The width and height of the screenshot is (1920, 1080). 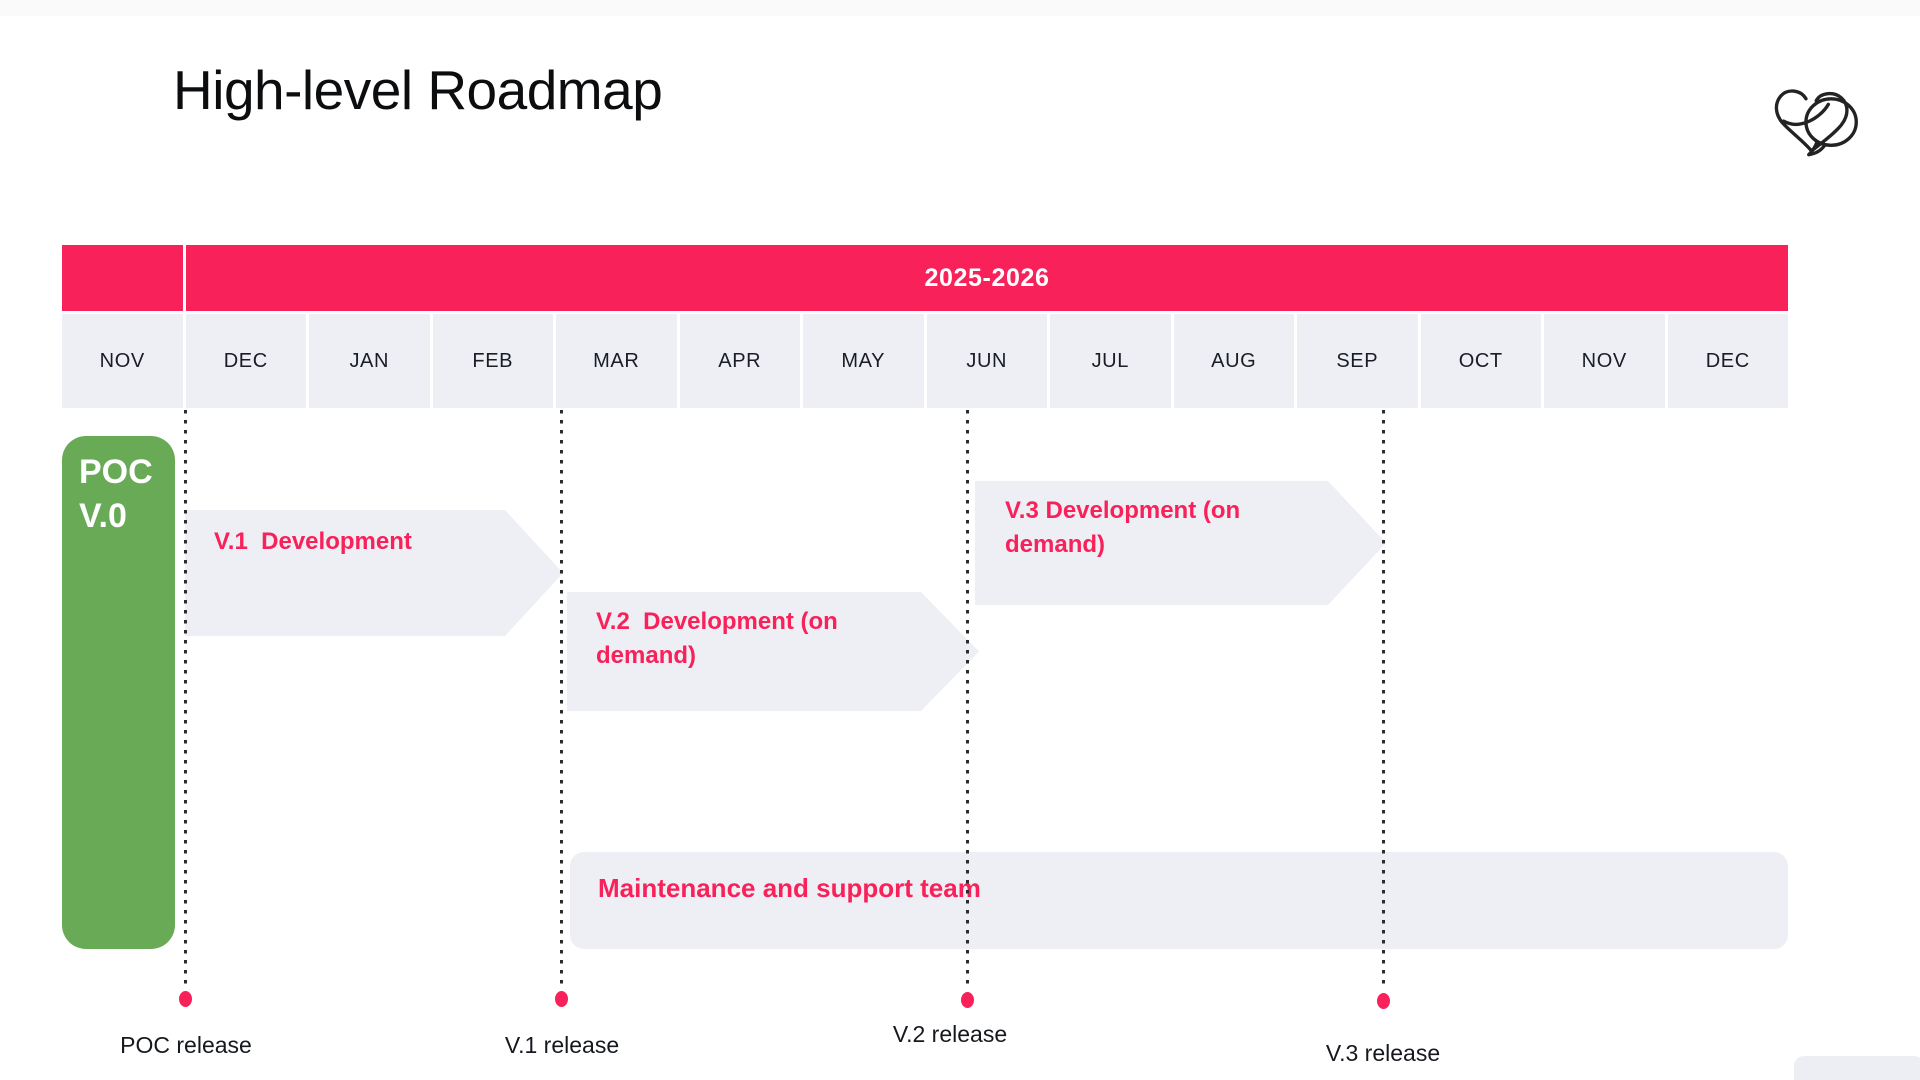 I want to click on v3-release-dot, so click(x=1383, y=1001).